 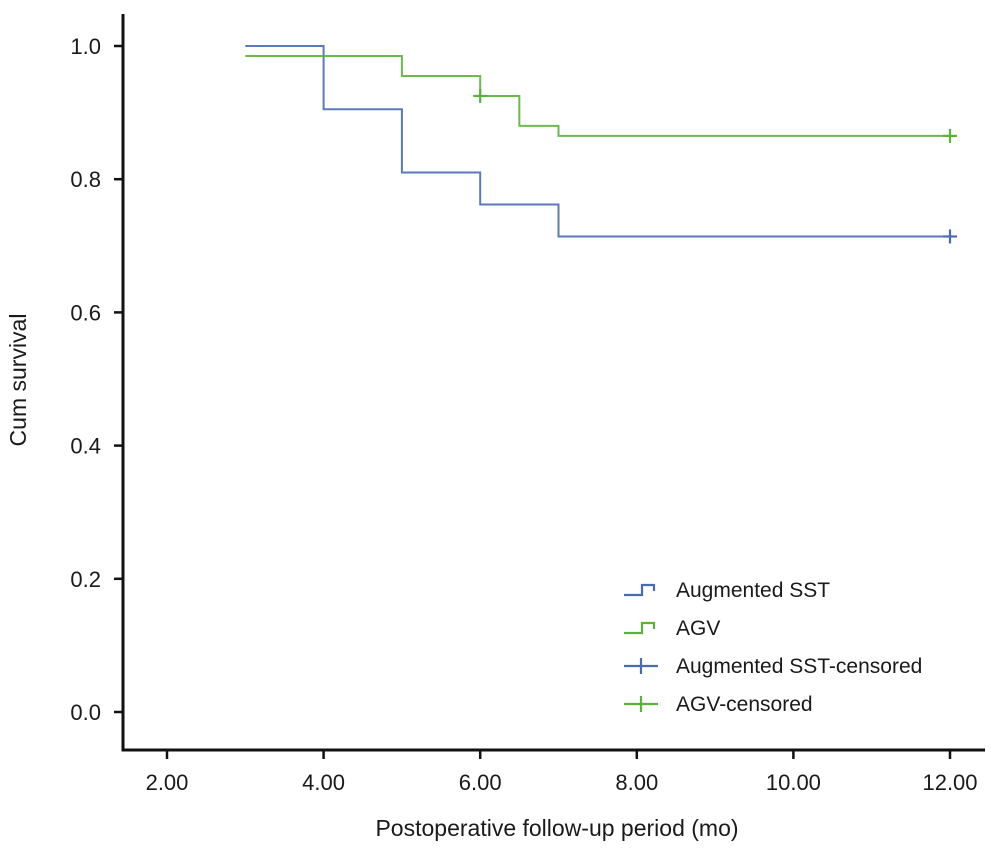 I want to click on series-line-agv, so click(x=597, y=95).